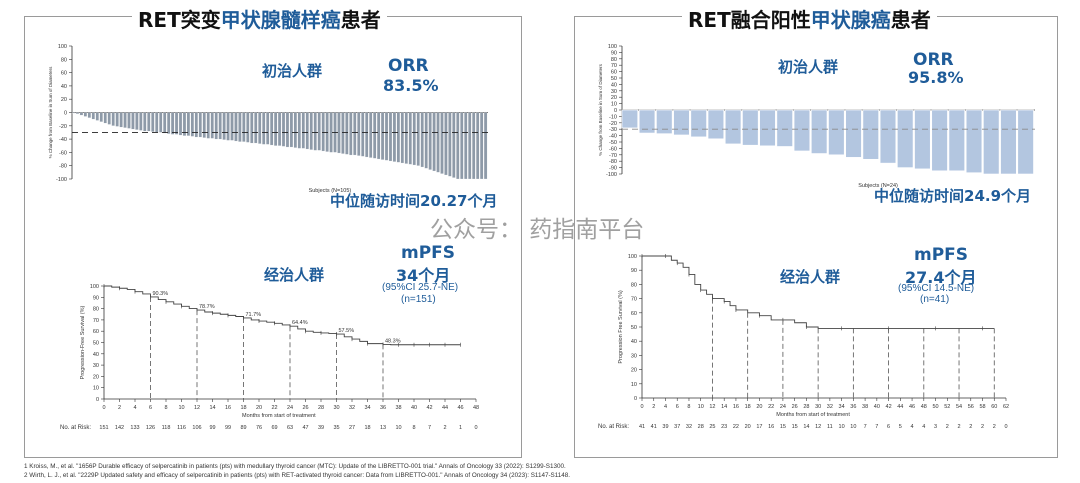  Describe the element at coordinates (613, 137) in the screenshot. I see `waterfall-y-tick-label: -40` at that location.